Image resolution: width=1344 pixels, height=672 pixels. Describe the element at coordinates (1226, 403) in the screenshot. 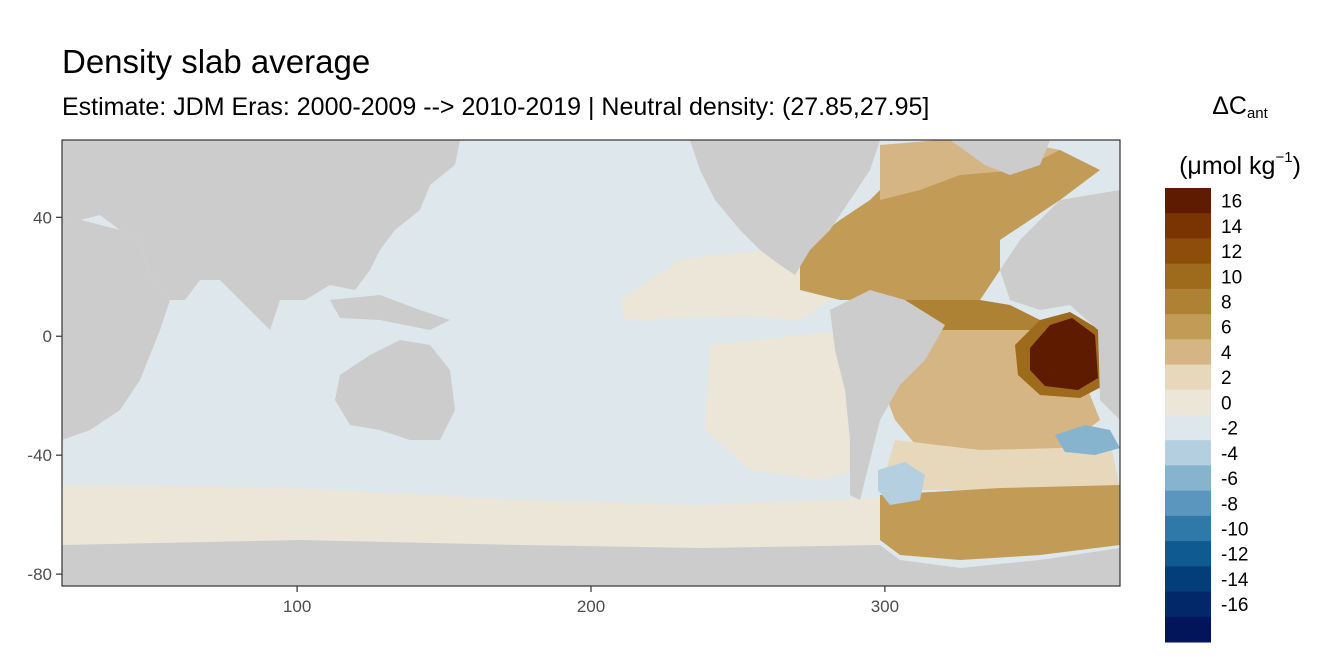

I see `legend-label: 0` at that location.